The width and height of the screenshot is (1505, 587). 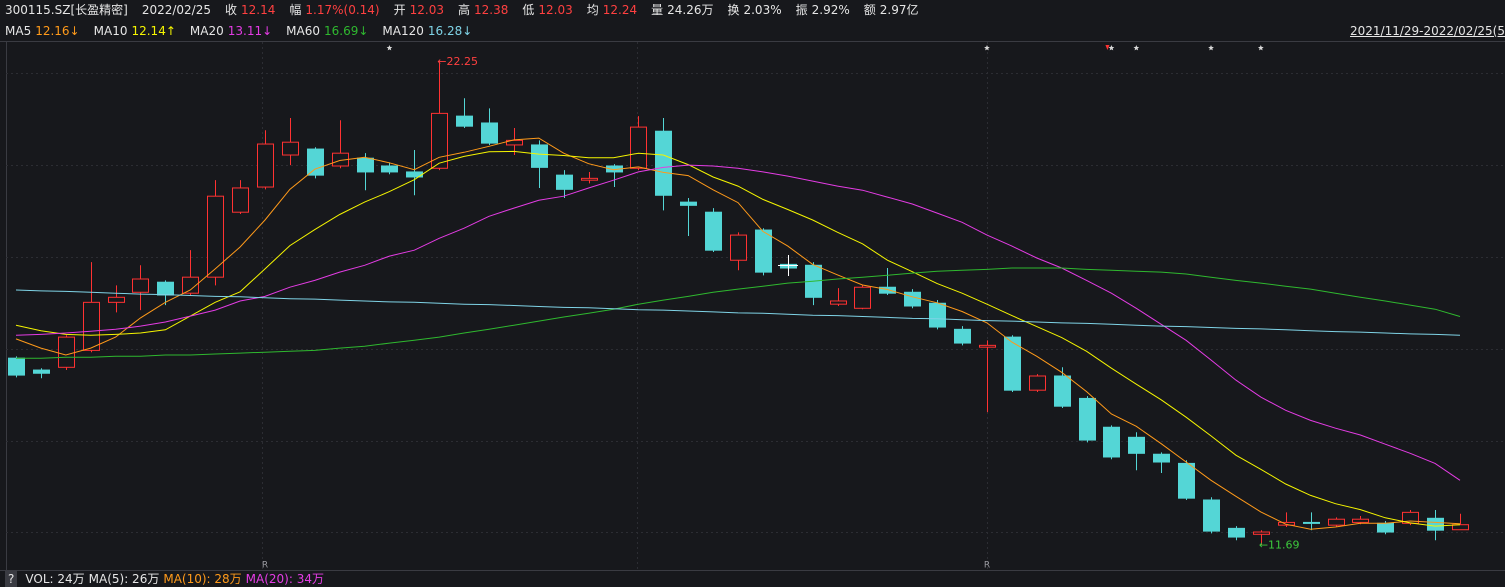 What do you see at coordinates (250, 31) in the screenshot?
I see `legend-value: 13.11↓` at bounding box center [250, 31].